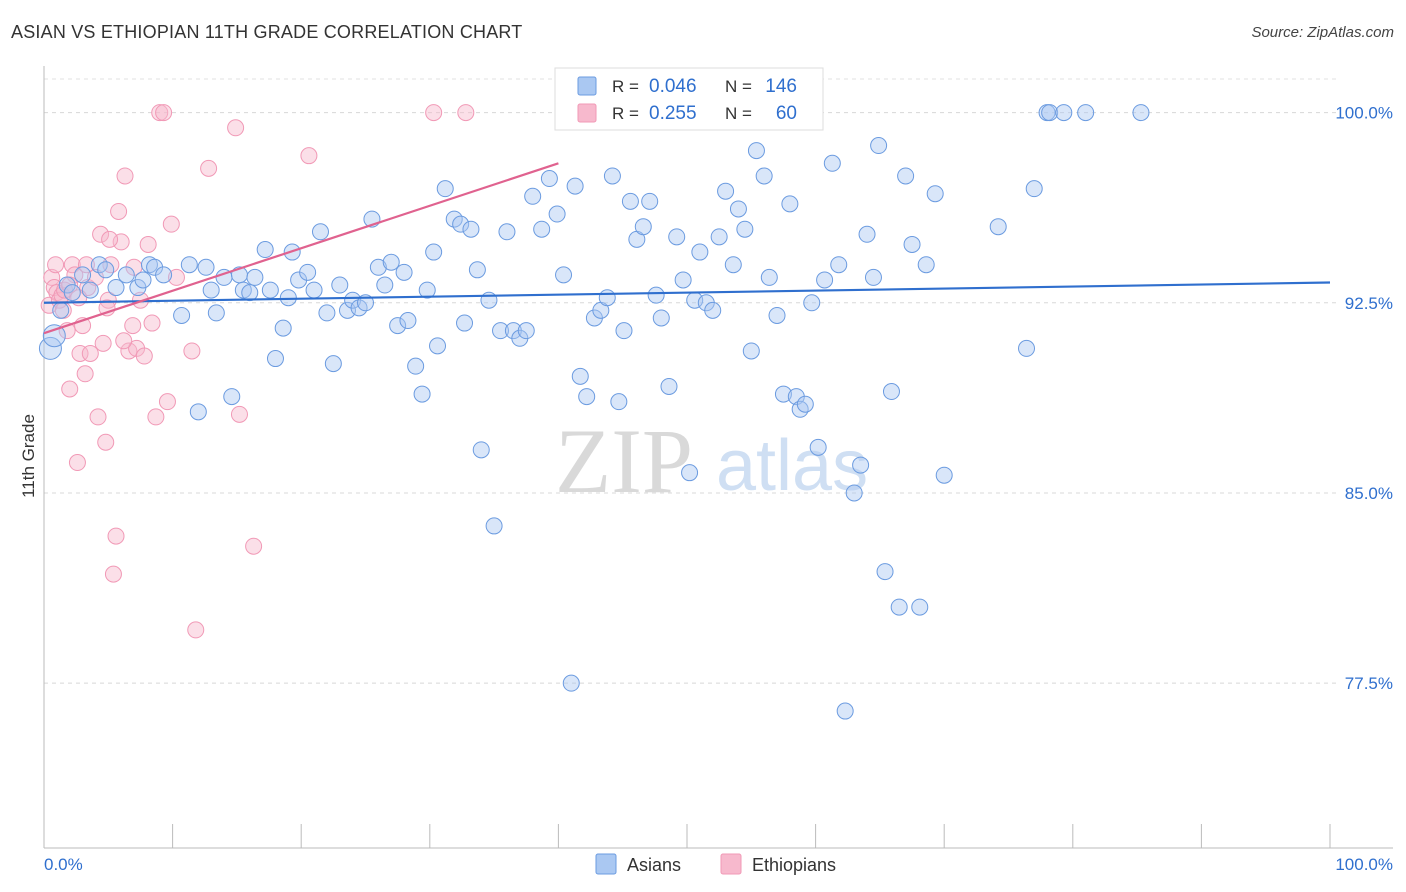  What do you see at coordinates (673, 86) in the screenshot?
I see `stats-r-value: 0.046` at bounding box center [673, 86].